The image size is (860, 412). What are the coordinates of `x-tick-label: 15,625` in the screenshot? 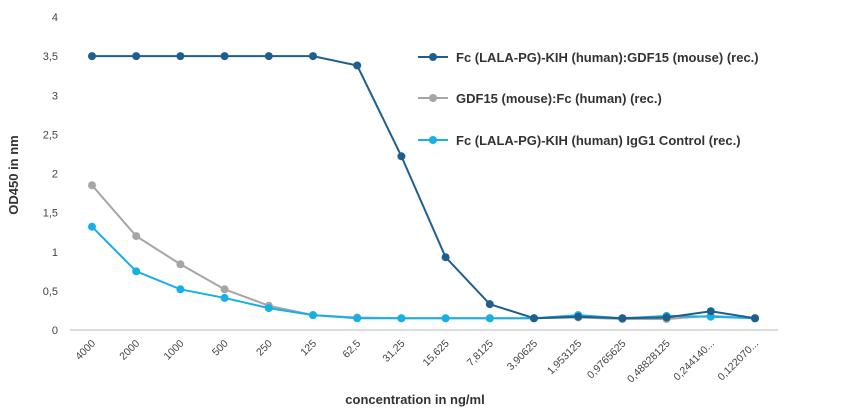 It's located at (436, 353).